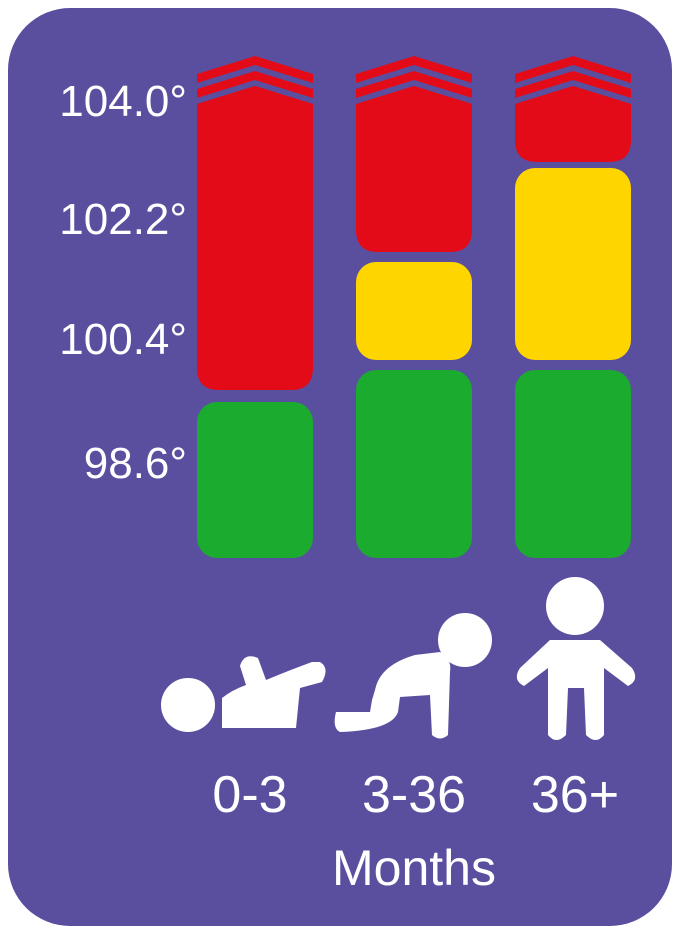  What do you see at coordinates (414, 795) in the screenshot?
I see `category-label: 3-36` at bounding box center [414, 795].